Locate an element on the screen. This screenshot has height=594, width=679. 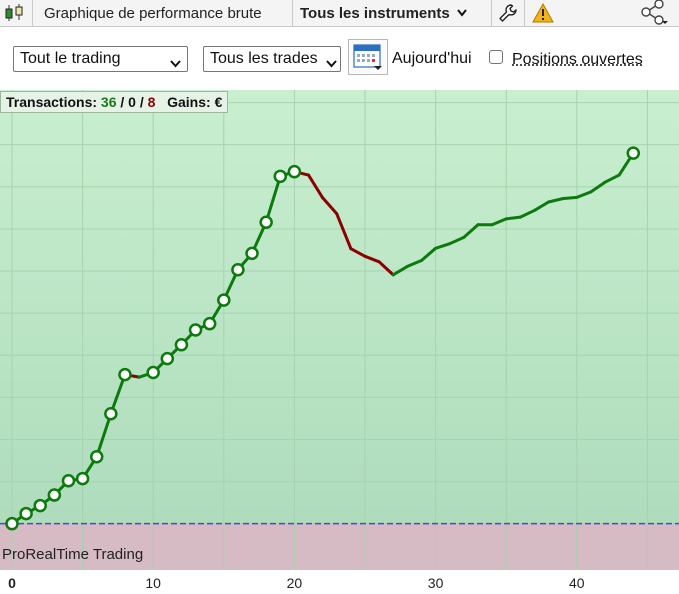
neutral-count: 0 is located at coordinates (132, 102).